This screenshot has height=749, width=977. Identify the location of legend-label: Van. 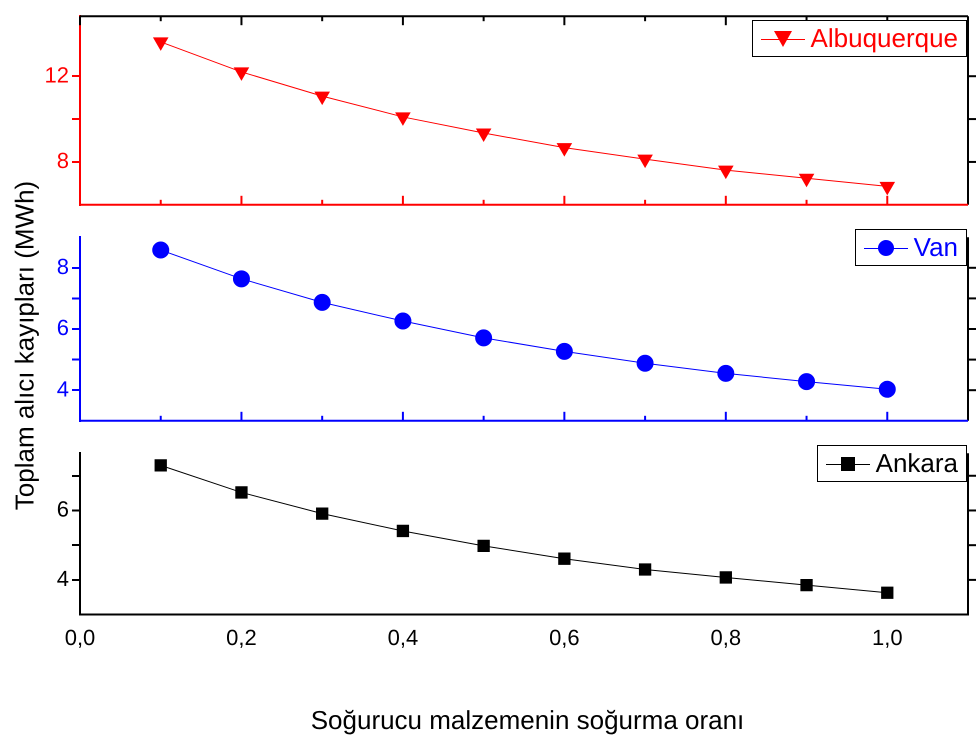
(936, 247).